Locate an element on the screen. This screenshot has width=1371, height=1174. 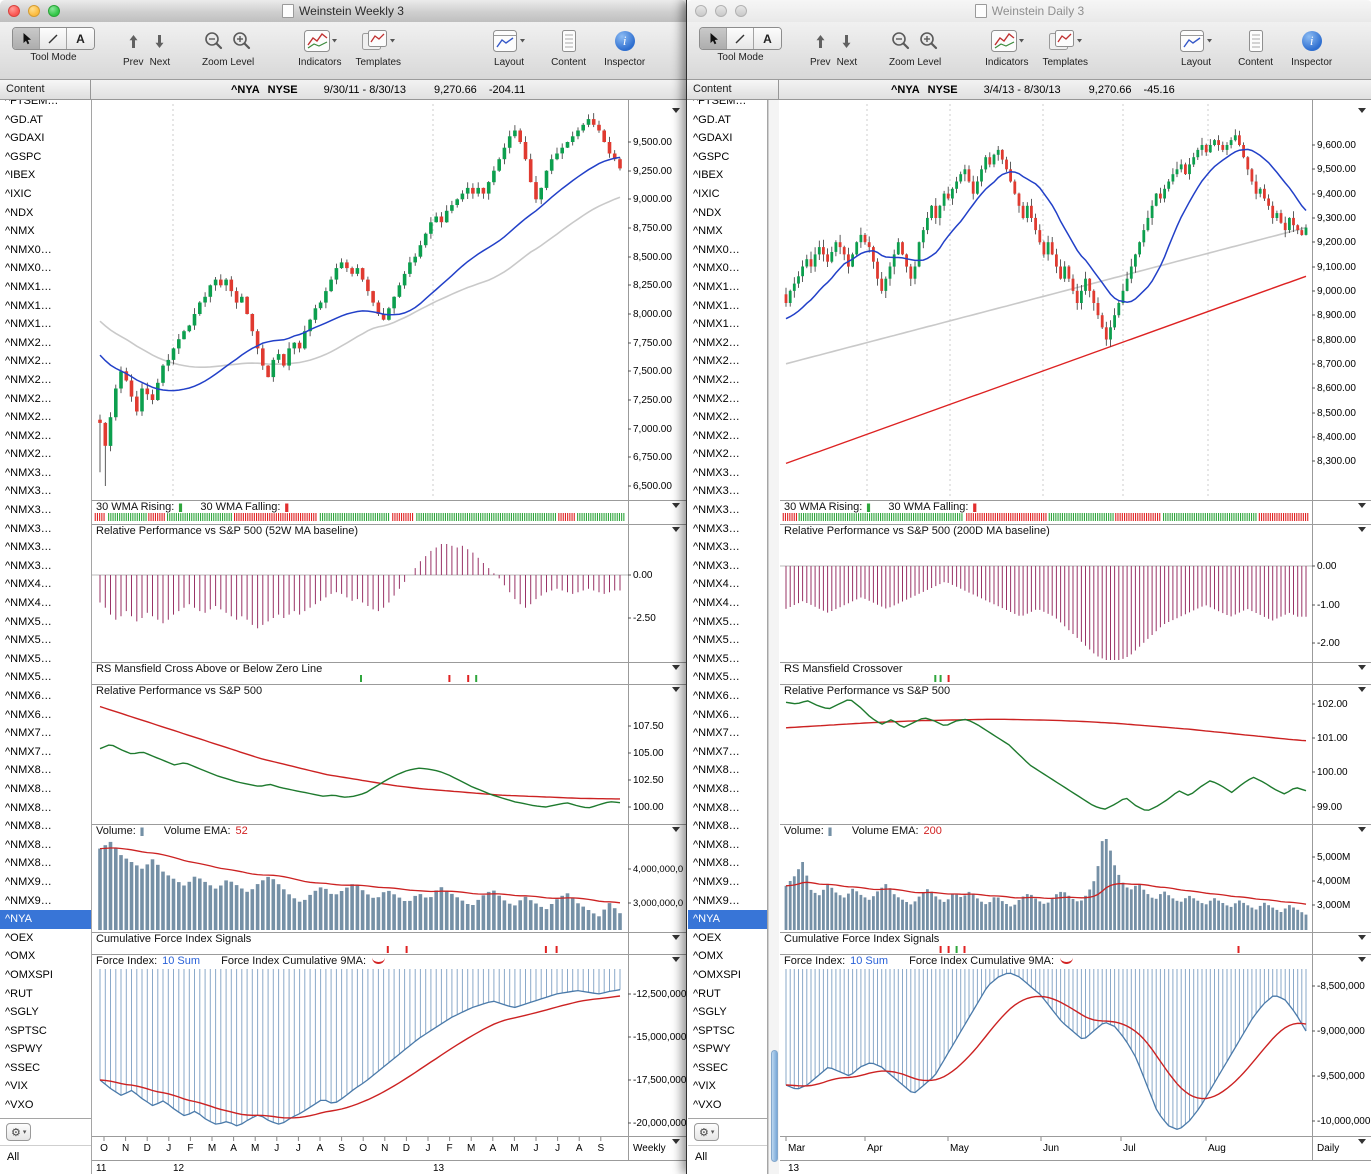
symbol-list-item: ^GDAXI is located at coordinates (713, 138).